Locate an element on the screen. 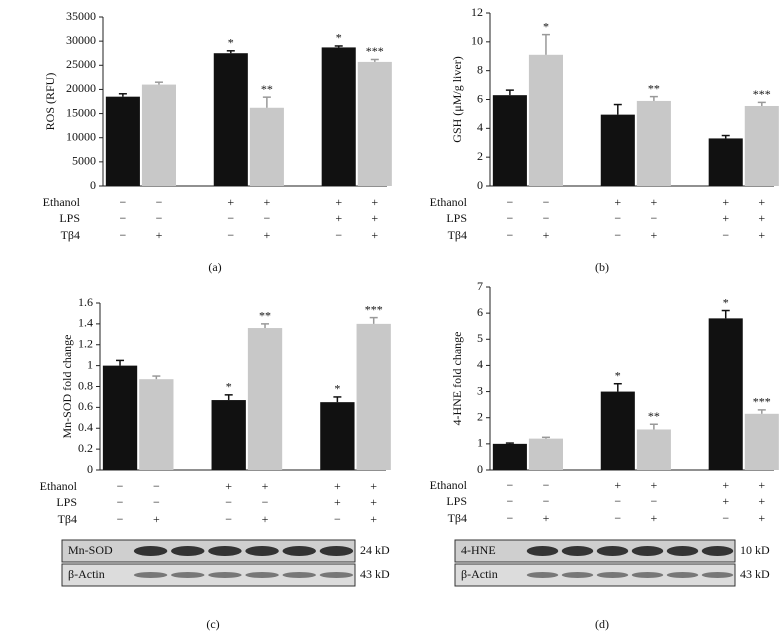  y-tick-label: 30000 is located at coordinates (81, 40).